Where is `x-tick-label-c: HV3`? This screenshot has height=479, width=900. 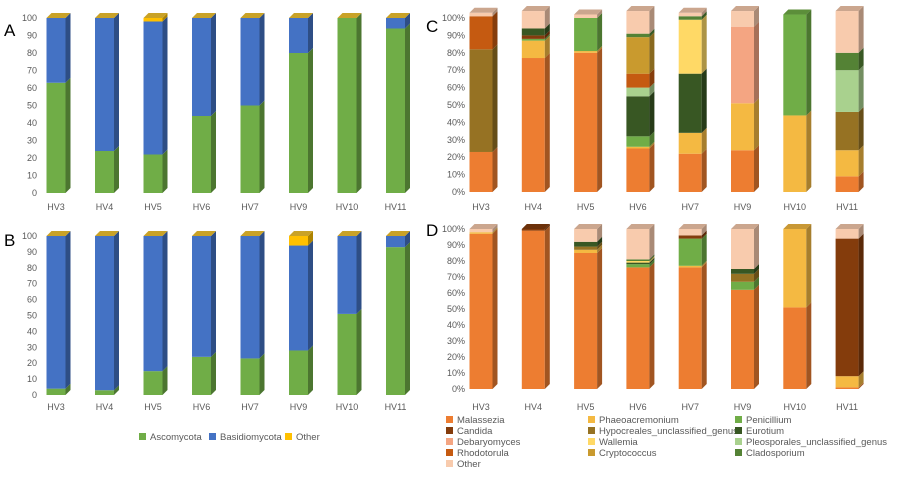 x-tick-label-c: HV3 is located at coordinates (481, 207).